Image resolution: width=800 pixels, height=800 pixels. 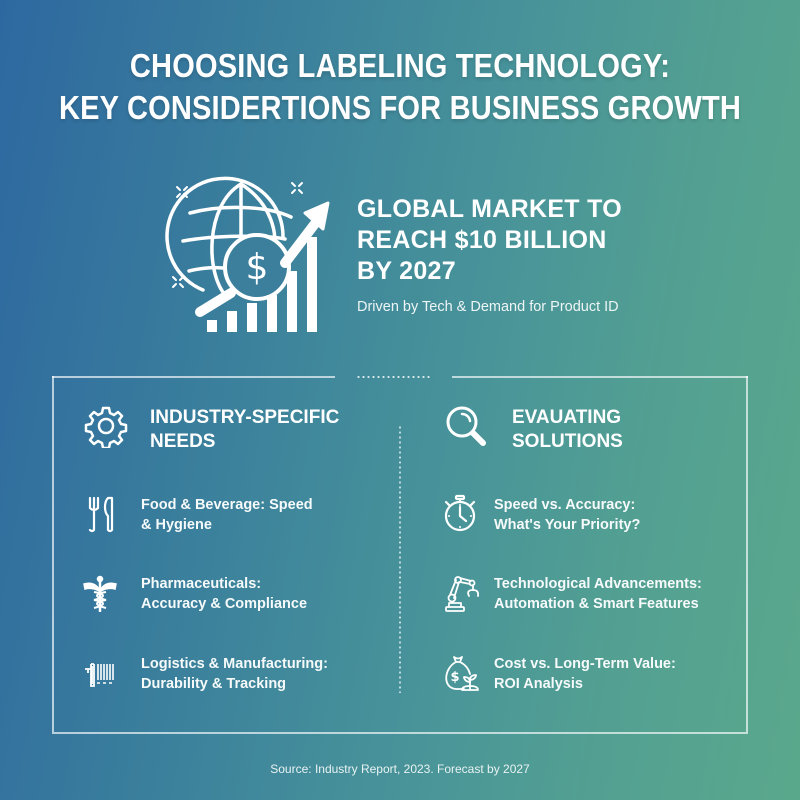 I want to click on industry-needs-heading: INDUSTRY-SPECIFIC NEEDS, so click(x=211, y=428).